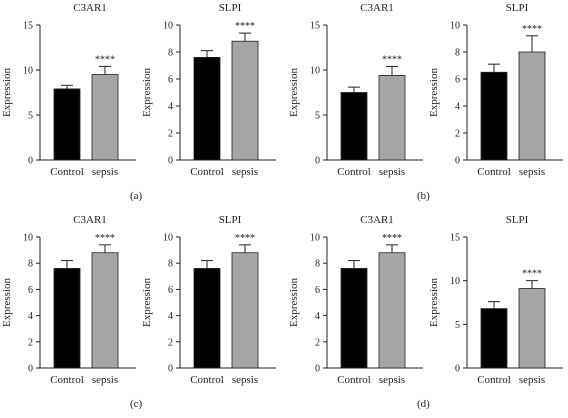  I want to click on panel-label-b: (b), so click(423, 196).